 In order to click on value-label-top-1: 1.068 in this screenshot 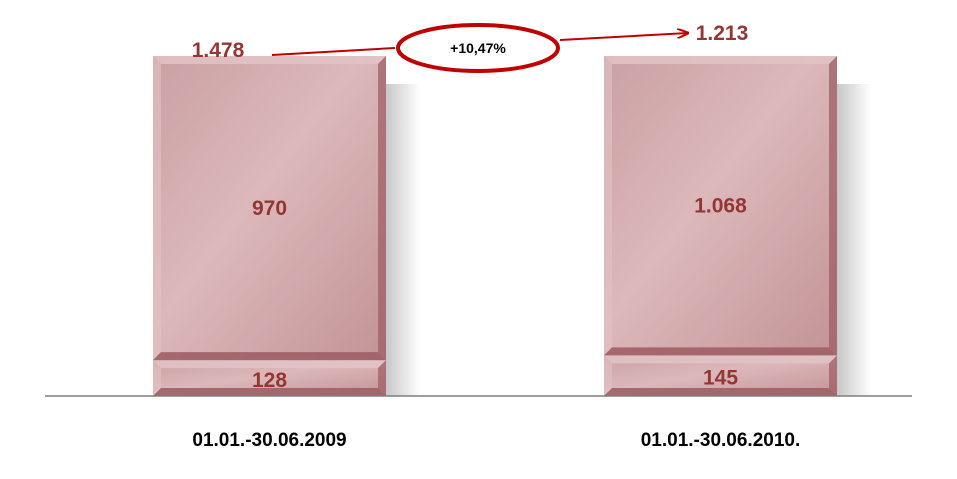, I will do `click(720, 206)`.